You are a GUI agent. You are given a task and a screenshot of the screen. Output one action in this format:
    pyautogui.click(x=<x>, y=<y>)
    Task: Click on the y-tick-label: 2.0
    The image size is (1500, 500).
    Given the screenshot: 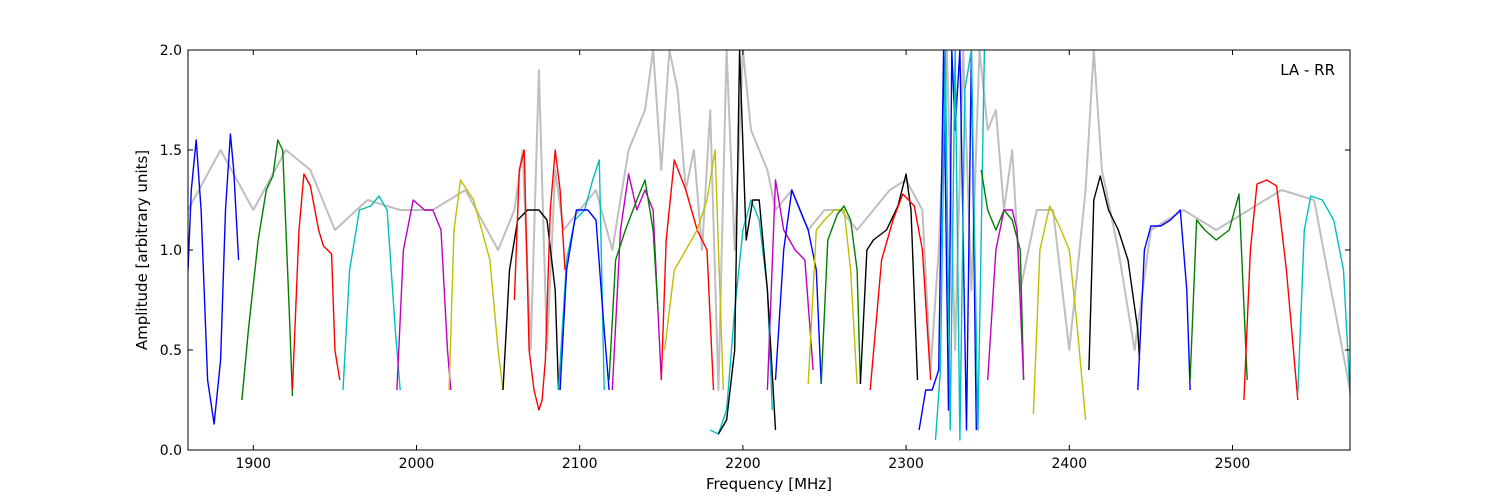 What is the action you would take?
    pyautogui.click(x=171, y=51)
    